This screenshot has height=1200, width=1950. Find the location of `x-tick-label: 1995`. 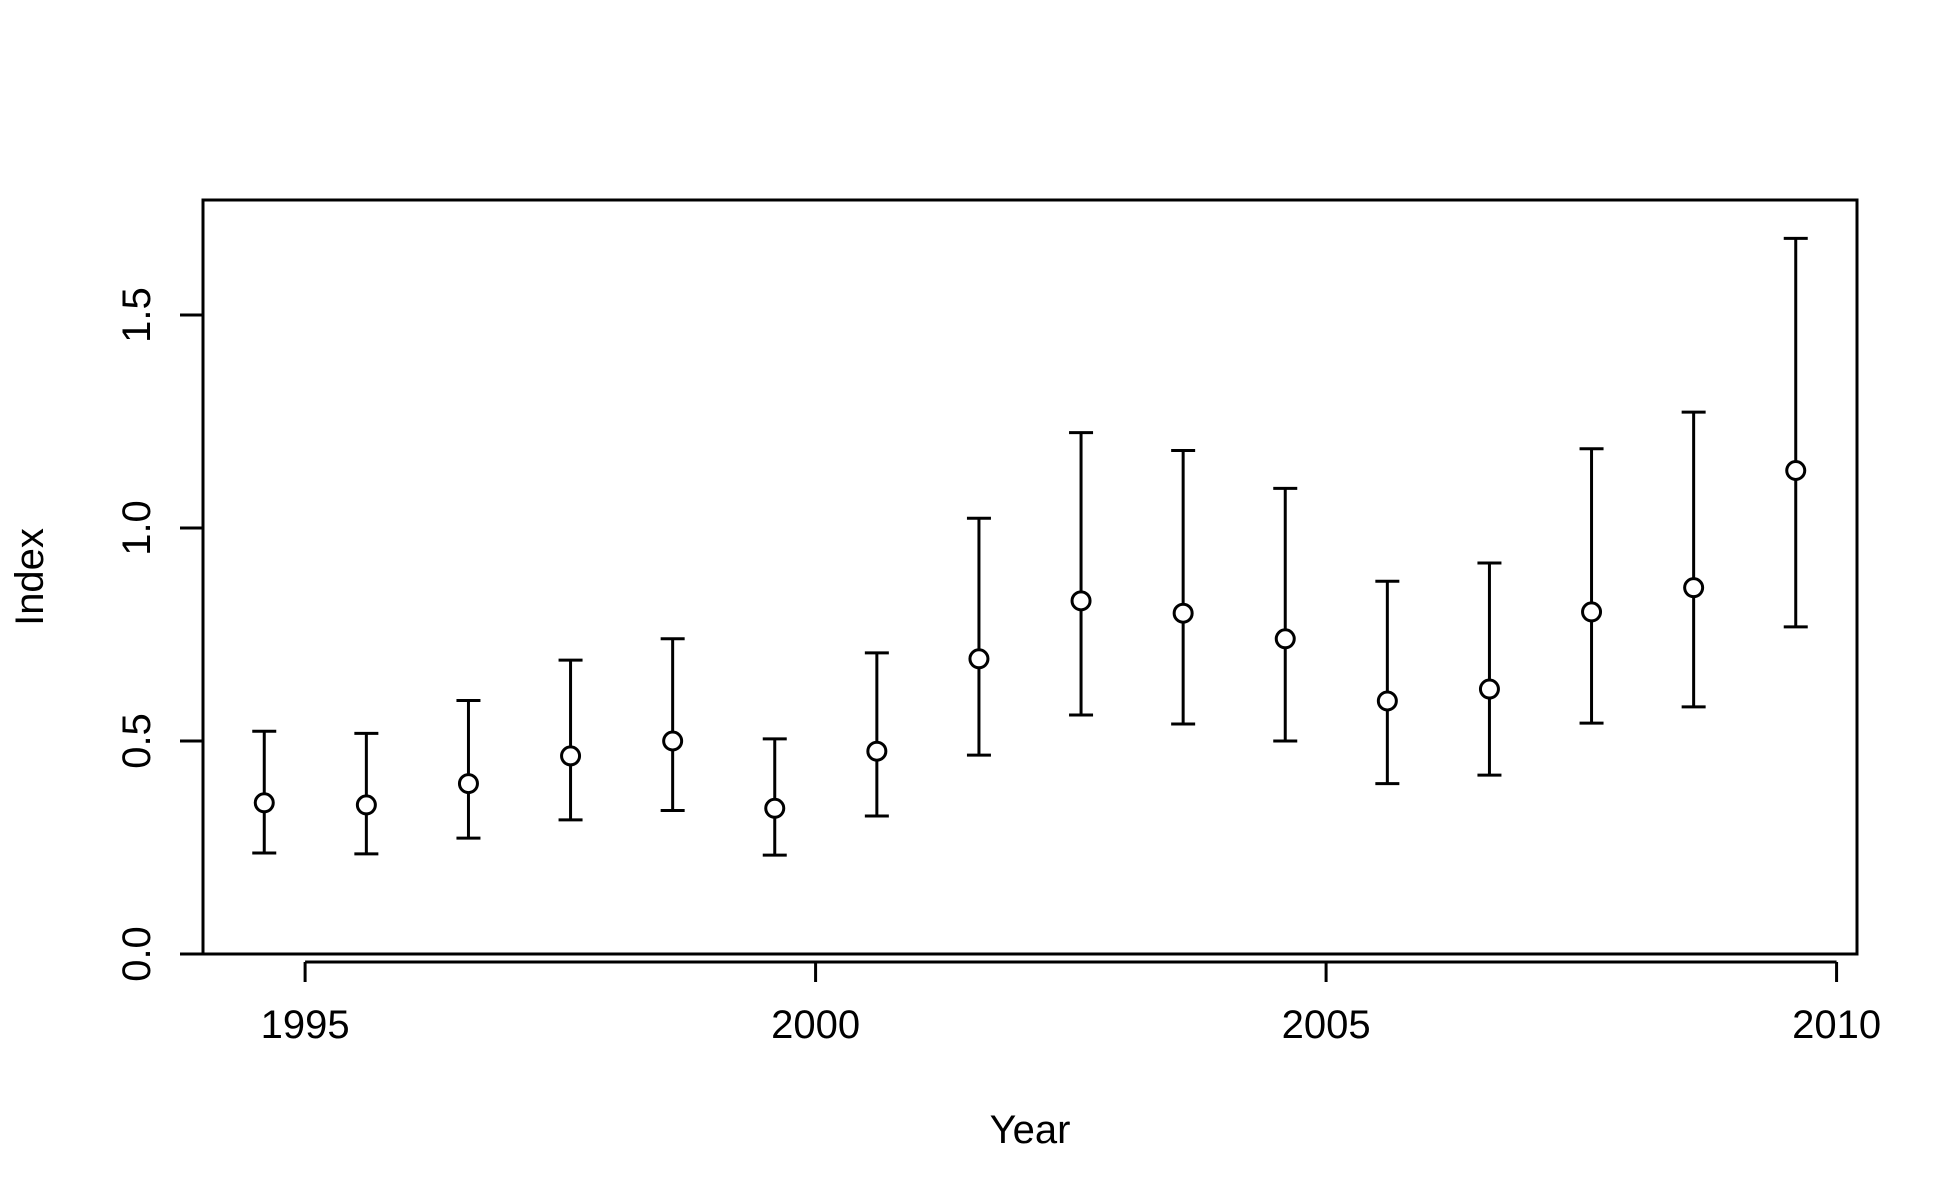

x-tick-label: 1995 is located at coordinates (305, 1025).